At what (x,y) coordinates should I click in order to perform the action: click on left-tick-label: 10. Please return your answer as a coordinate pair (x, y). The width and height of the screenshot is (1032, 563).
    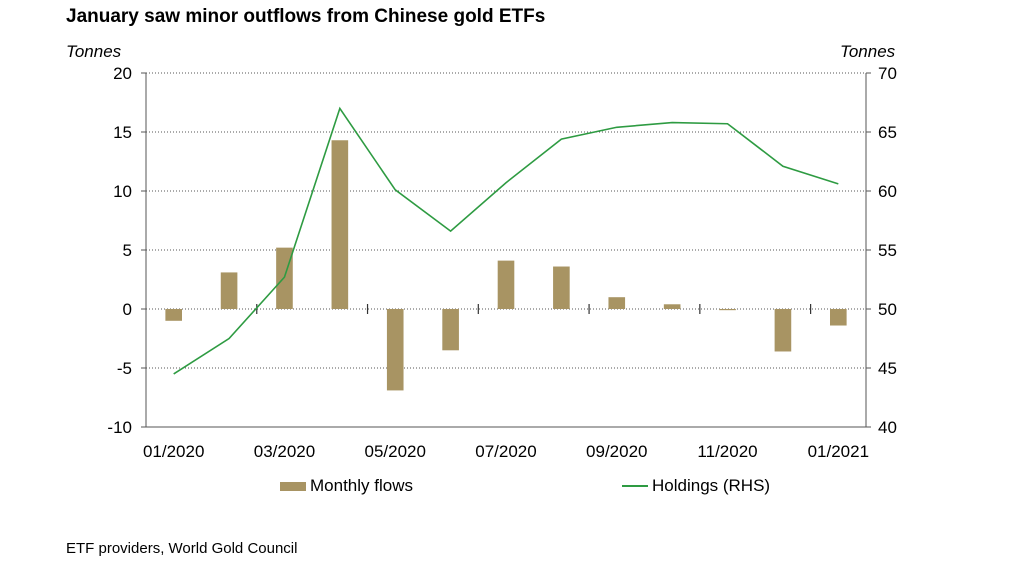
    Looking at the image, I should click on (122, 191).